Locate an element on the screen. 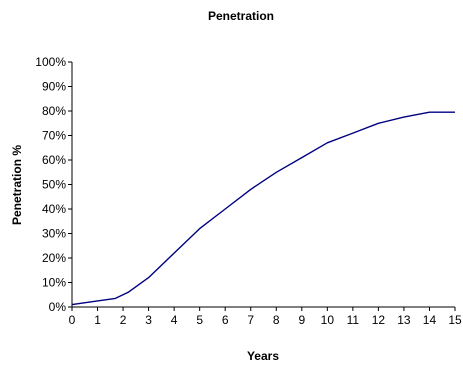 Image resolution: width=463 pixels, height=366 pixels. y-tick-label: 60% is located at coordinates (54, 160).